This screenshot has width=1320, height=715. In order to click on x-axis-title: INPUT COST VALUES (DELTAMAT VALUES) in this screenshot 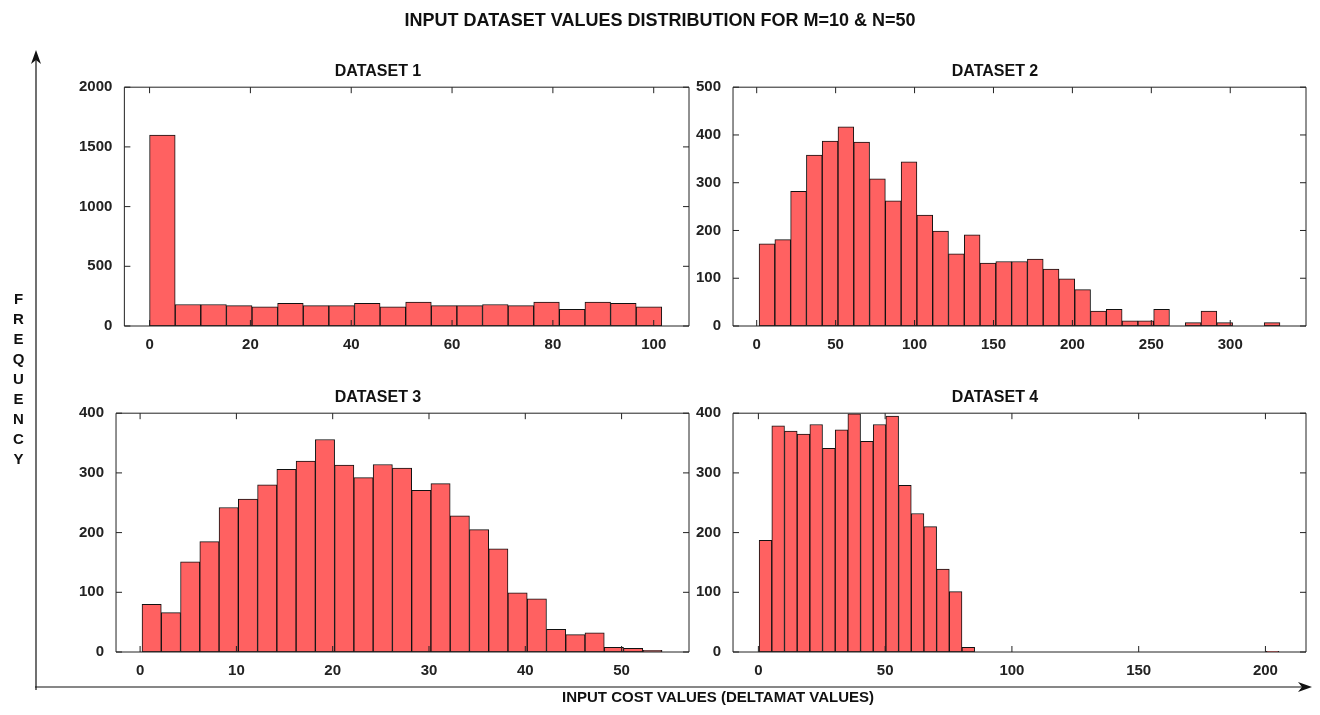, I will do `click(718, 696)`.